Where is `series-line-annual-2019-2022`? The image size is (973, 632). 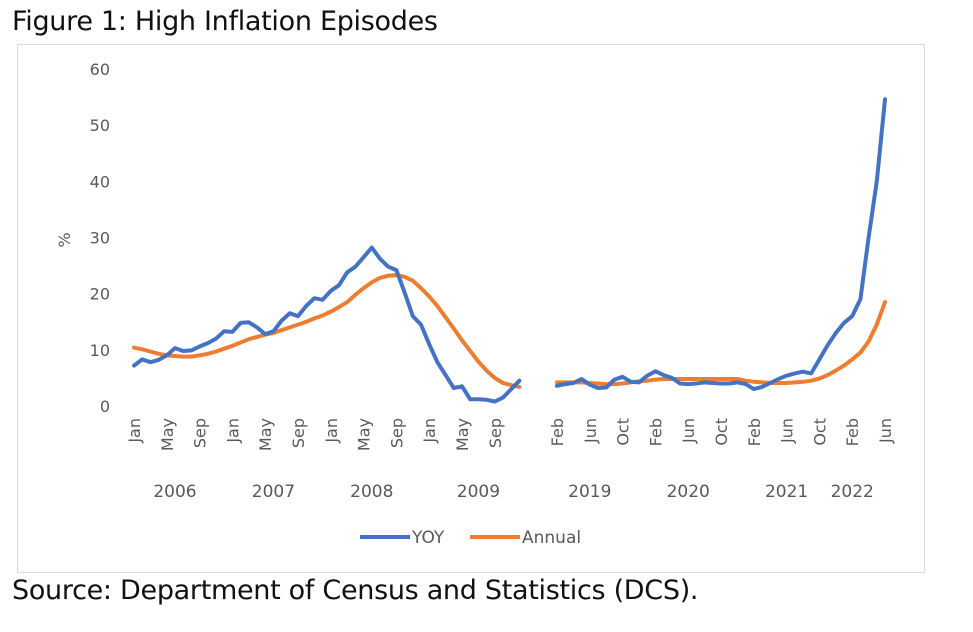
series-line-annual-2019-2022 is located at coordinates (721, 343).